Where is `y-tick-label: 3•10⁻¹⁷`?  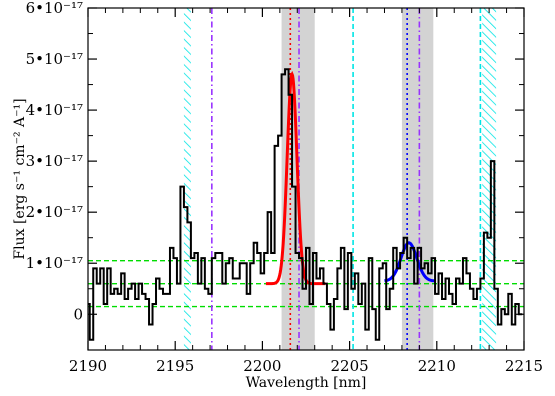
y-tick-label: 3•10⁻¹⁷ is located at coordinates (54, 161).